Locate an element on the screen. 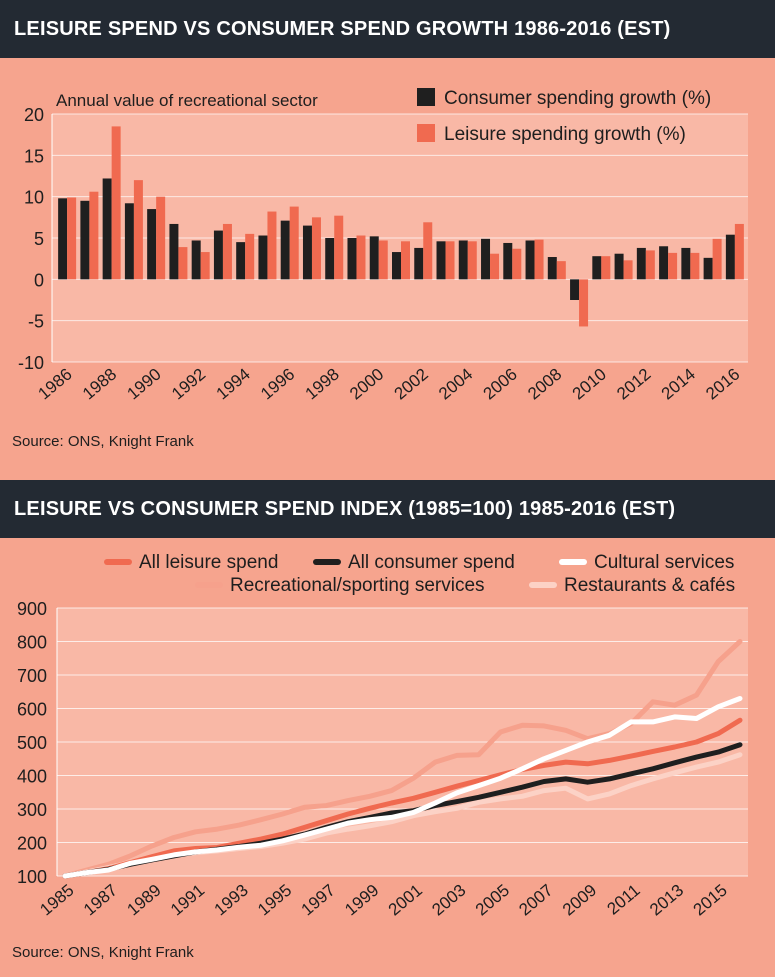 Image resolution: width=775 pixels, height=977 pixels. consumer-bar-1995 is located at coordinates (263, 257).